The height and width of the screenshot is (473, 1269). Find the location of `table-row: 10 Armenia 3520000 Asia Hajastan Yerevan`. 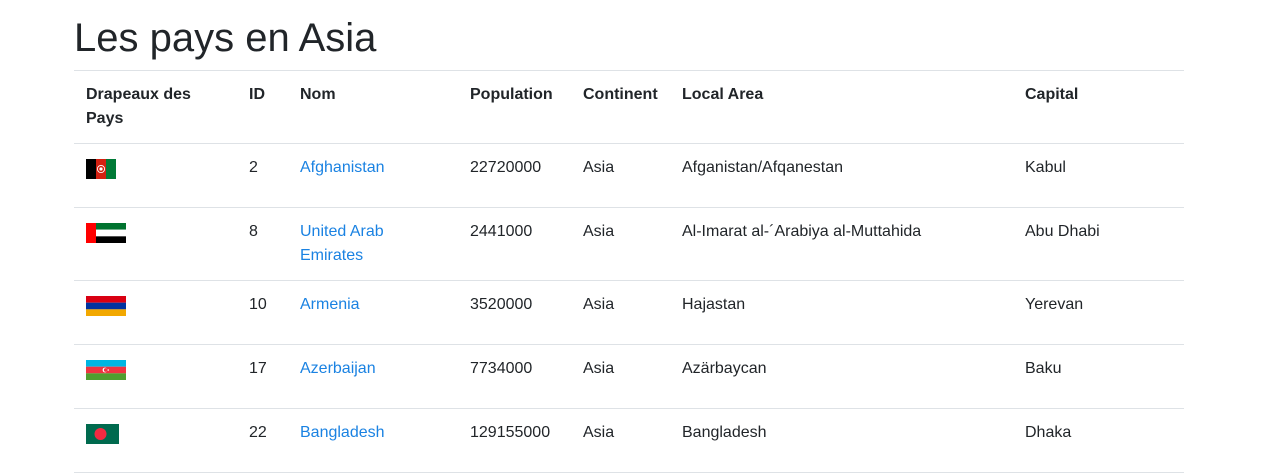

table-row: 10 Armenia 3520000 Asia Hajastan Yerevan is located at coordinates (629, 312).